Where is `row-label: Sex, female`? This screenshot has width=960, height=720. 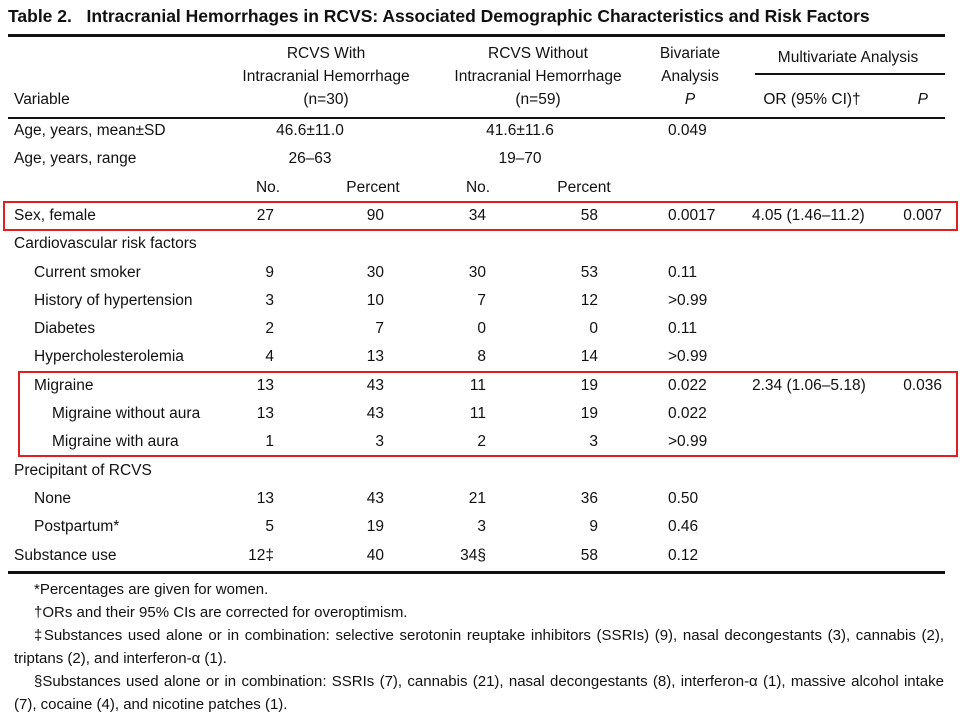
row-label: Sex, female is located at coordinates (55, 215).